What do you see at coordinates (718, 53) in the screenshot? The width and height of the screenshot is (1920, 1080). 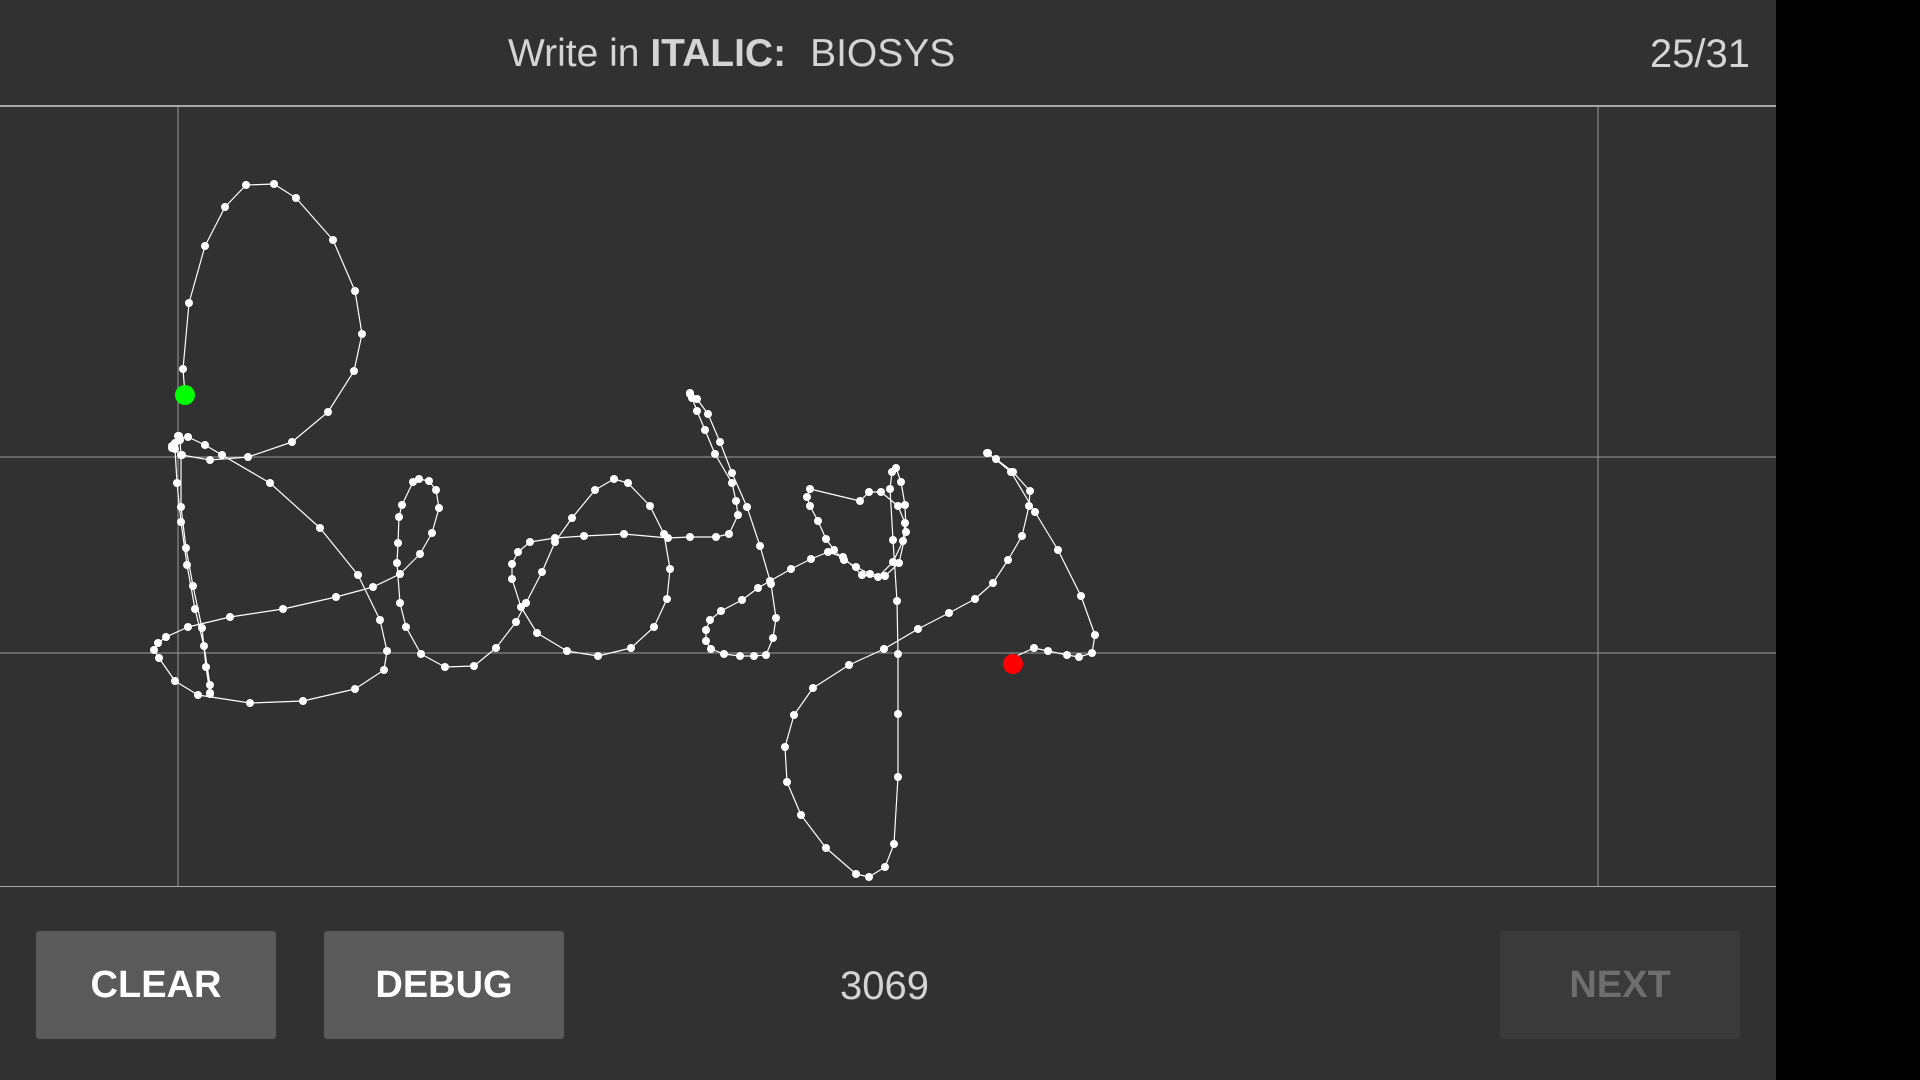 I see `prompt-style: ITALIC:` at bounding box center [718, 53].